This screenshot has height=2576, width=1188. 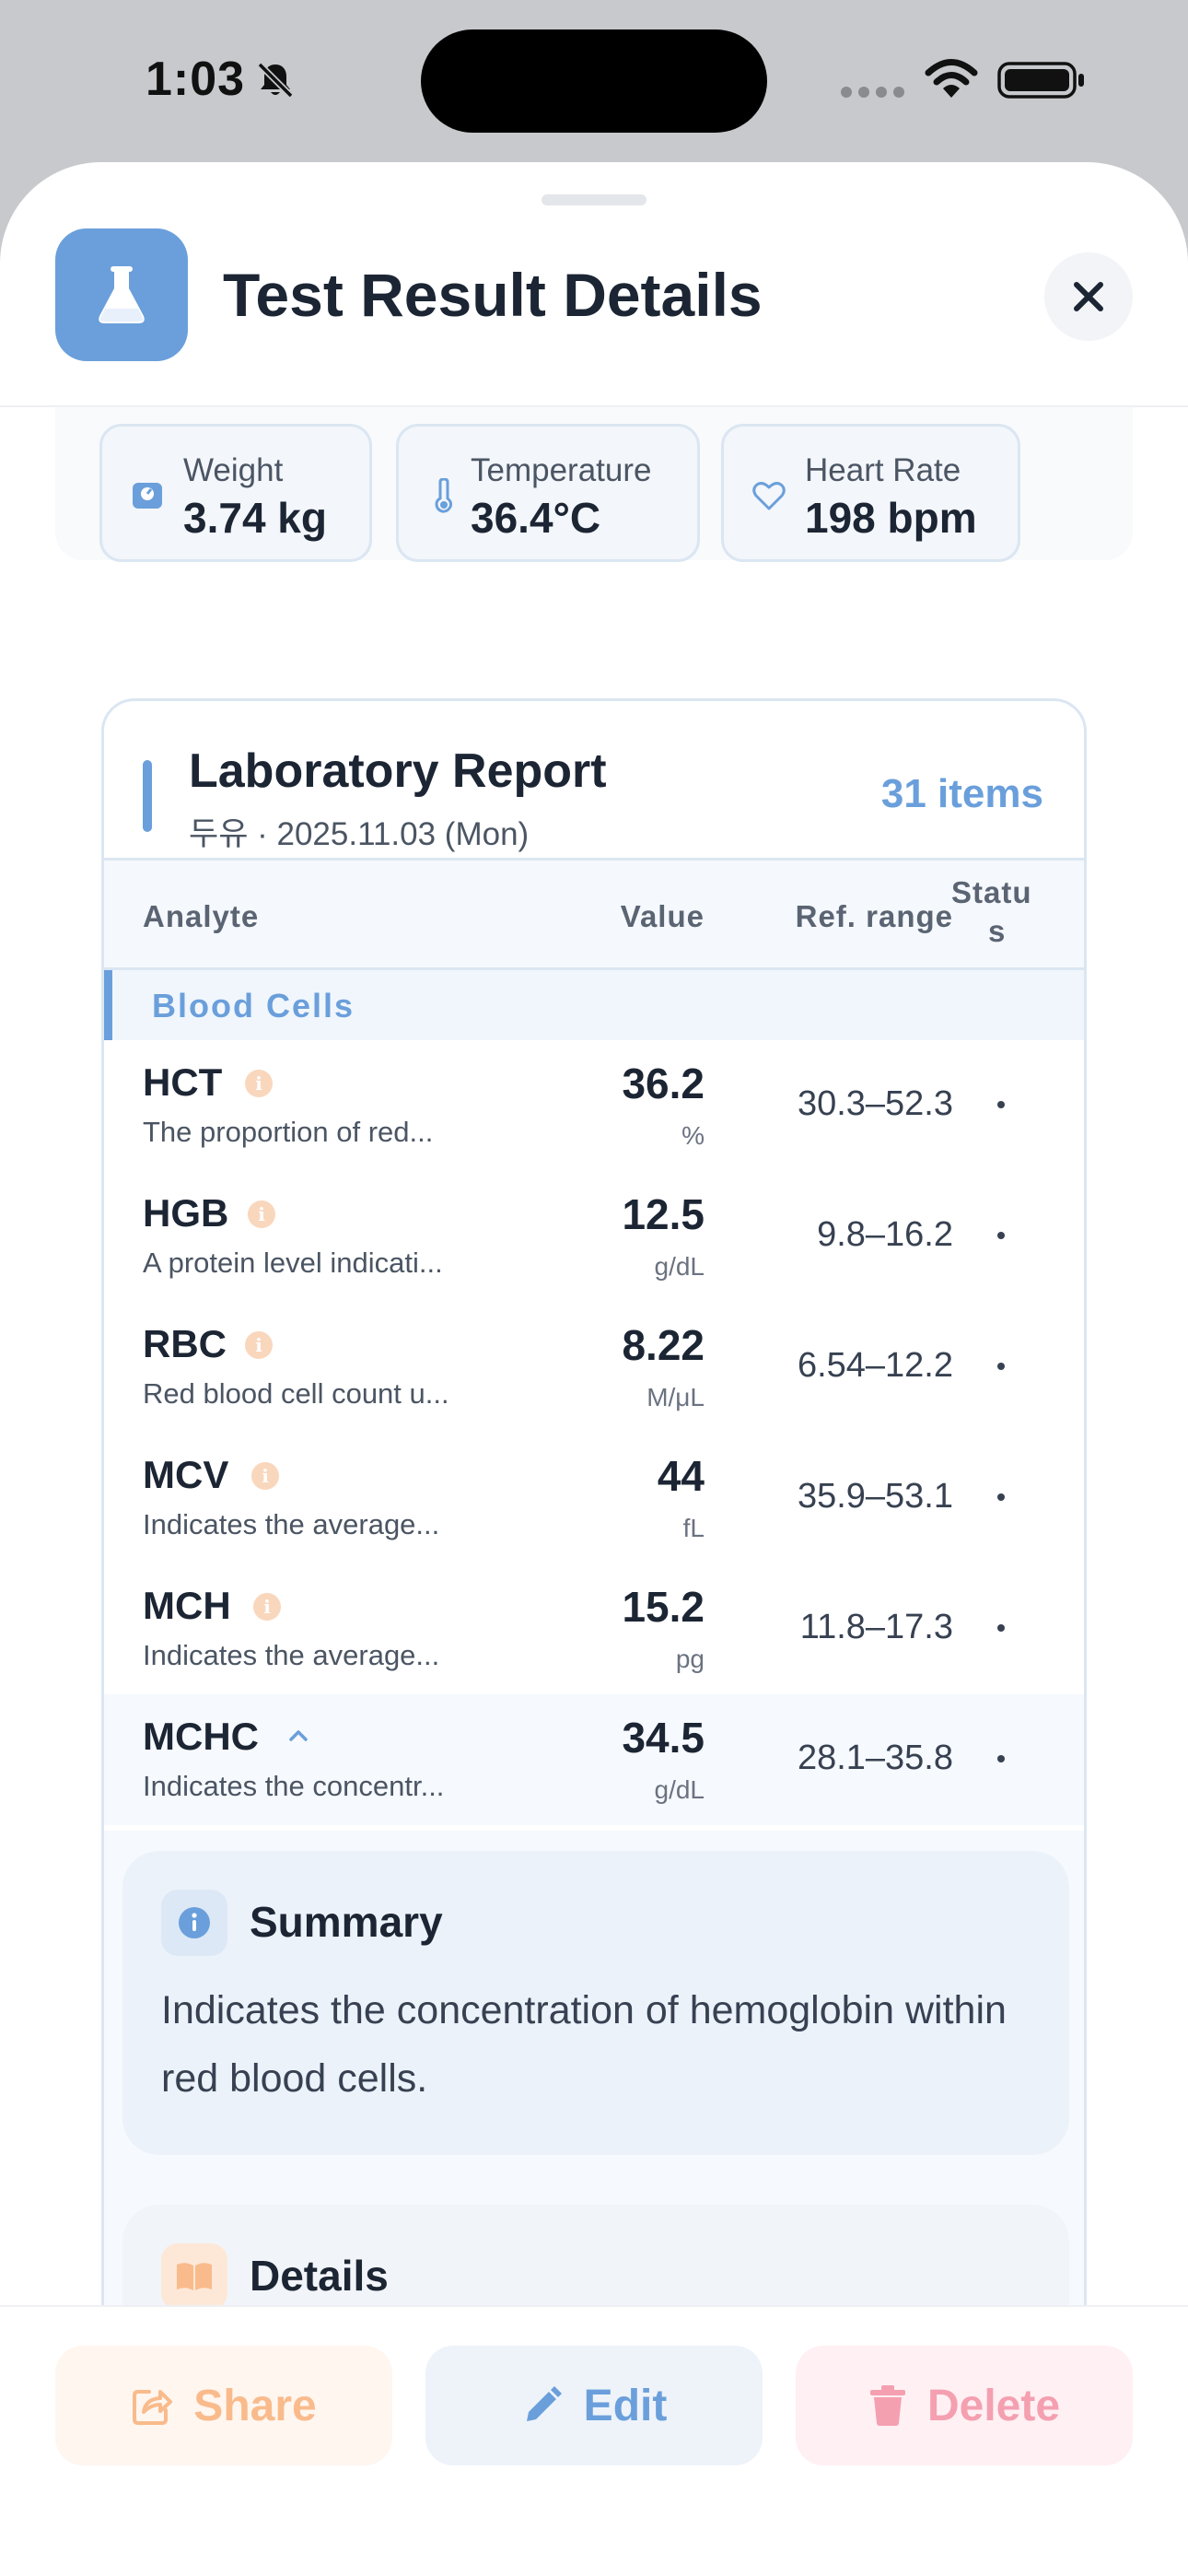 What do you see at coordinates (359, 834) in the screenshot?
I see `report-subtitle: 두유 · 2025.11.03 (Mon)` at bounding box center [359, 834].